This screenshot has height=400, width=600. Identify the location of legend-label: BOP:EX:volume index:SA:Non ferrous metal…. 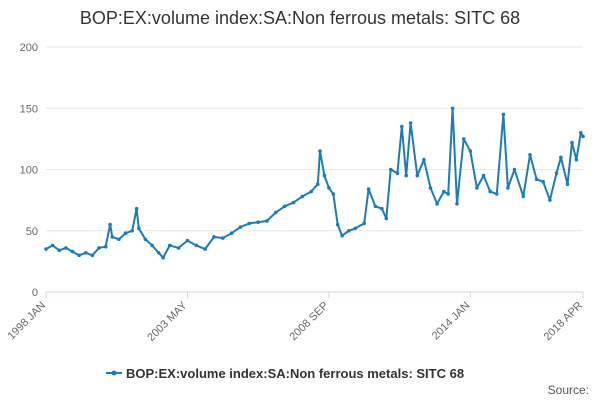
(295, 373).